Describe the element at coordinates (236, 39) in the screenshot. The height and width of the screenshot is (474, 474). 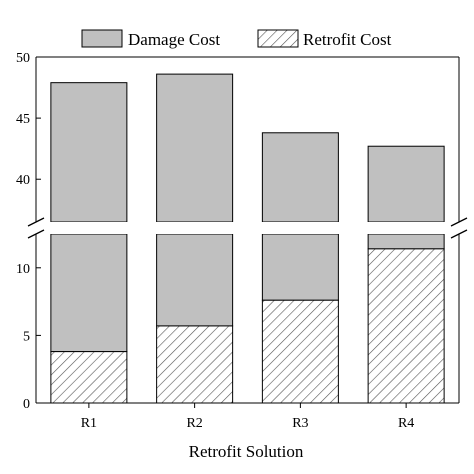
I see `legend: Damage Cost Retrofit Cost` at that location.